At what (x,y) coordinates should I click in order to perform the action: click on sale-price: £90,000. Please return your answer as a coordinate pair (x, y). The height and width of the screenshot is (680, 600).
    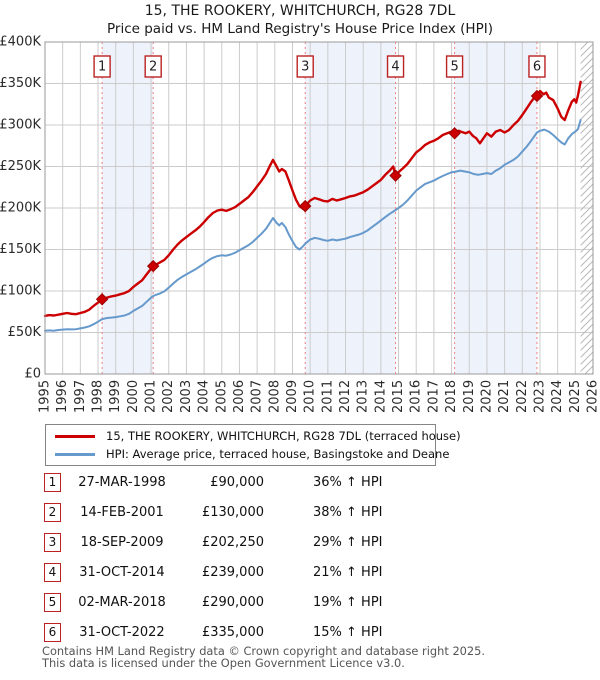
    Looking at the image, I should click on (237, 482).